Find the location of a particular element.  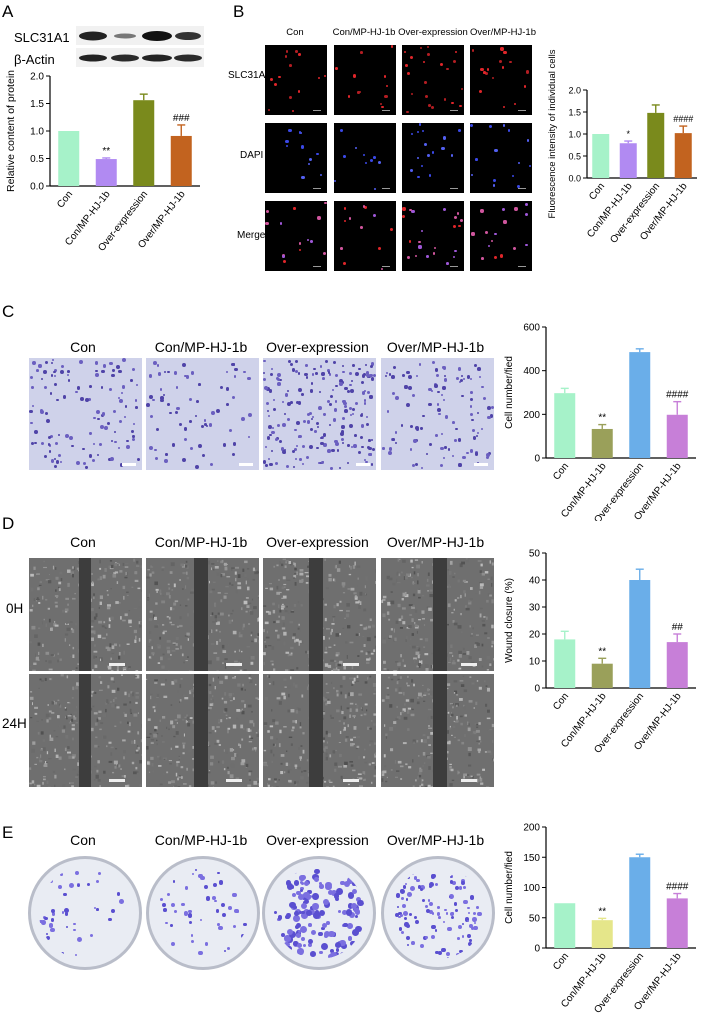

significance-marker: ## is located at coordinates (678, 627).